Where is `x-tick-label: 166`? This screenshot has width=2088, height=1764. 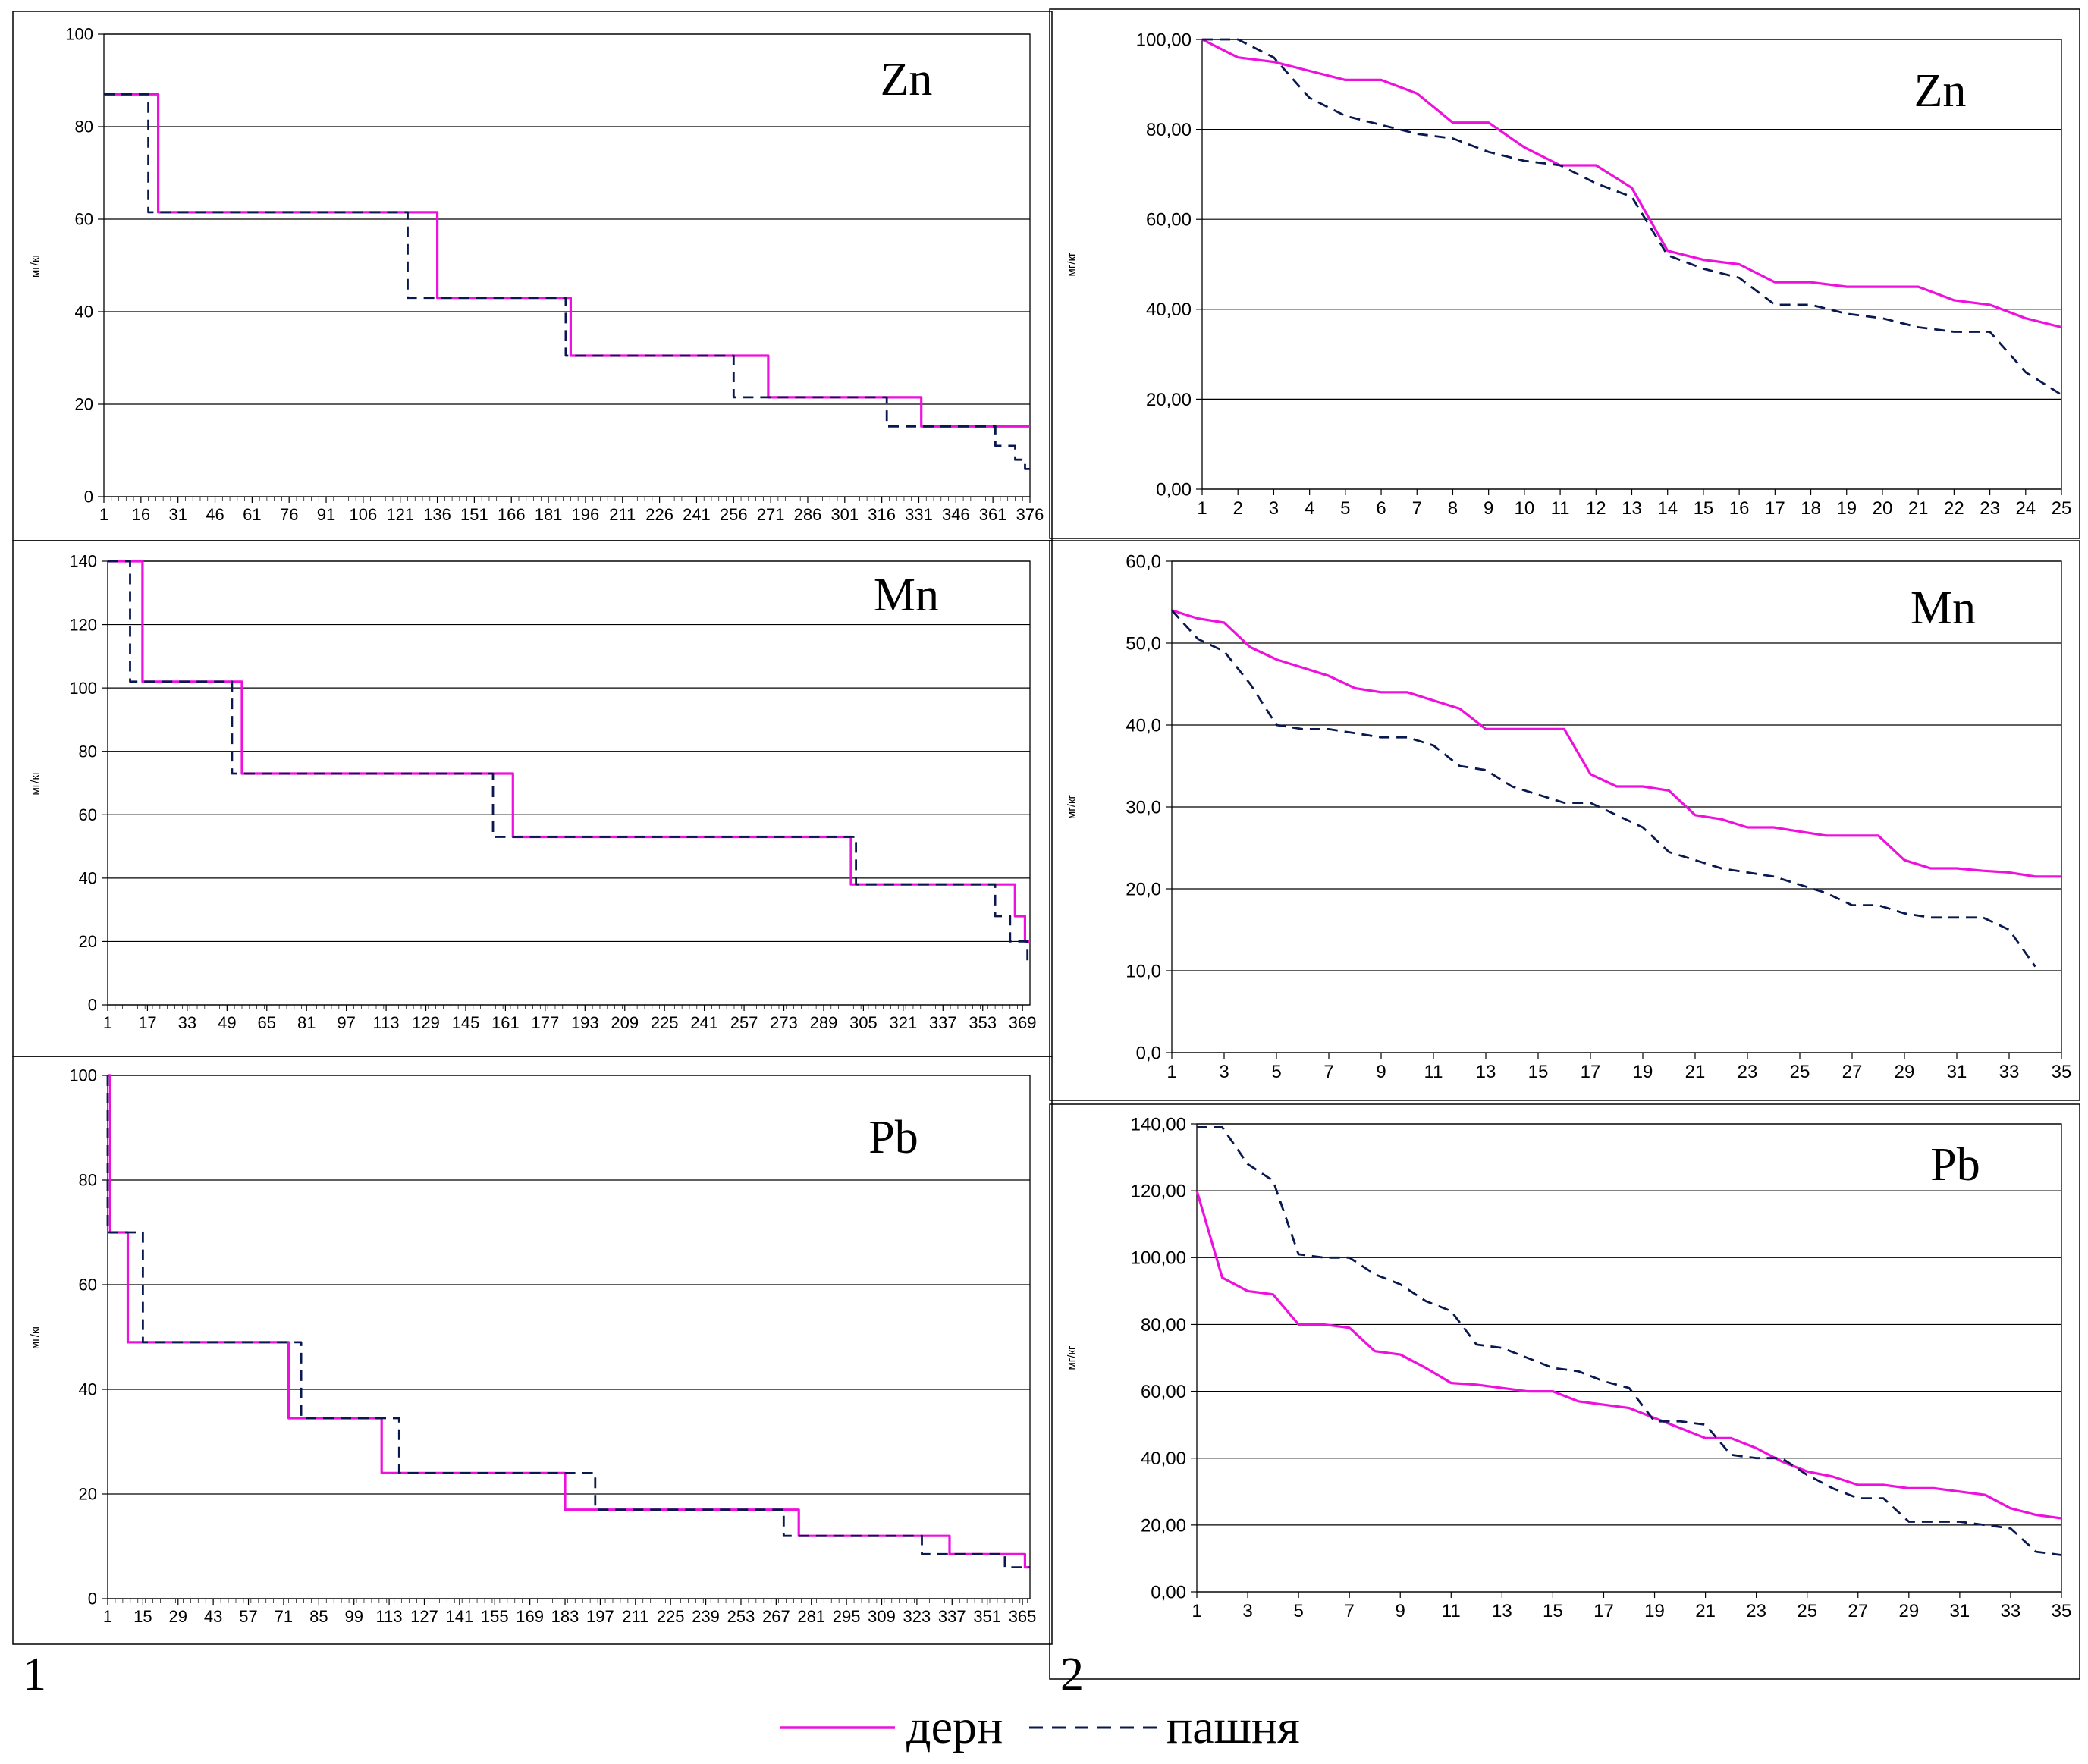
x-tick-label: 166 is located at coordinates (512, 514).